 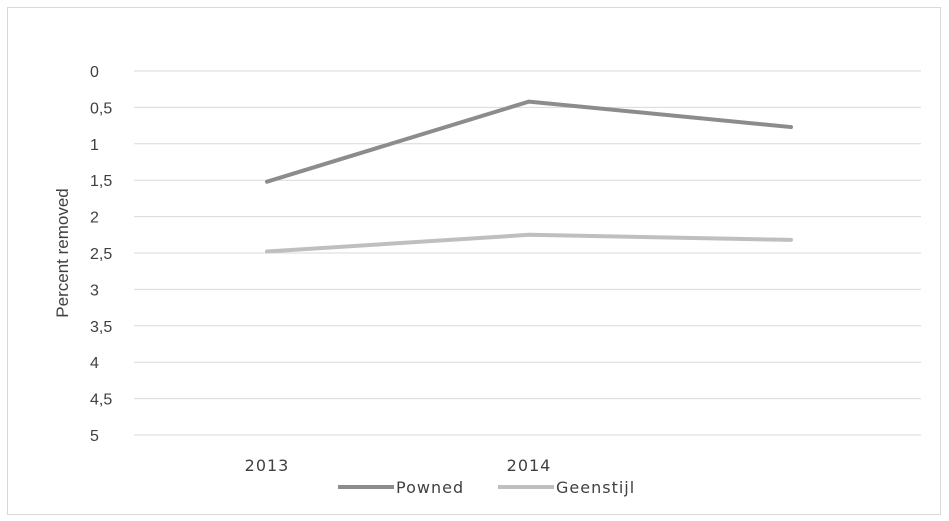 I want to click on x-tick-label: 2013, so click(x=267, y=465).